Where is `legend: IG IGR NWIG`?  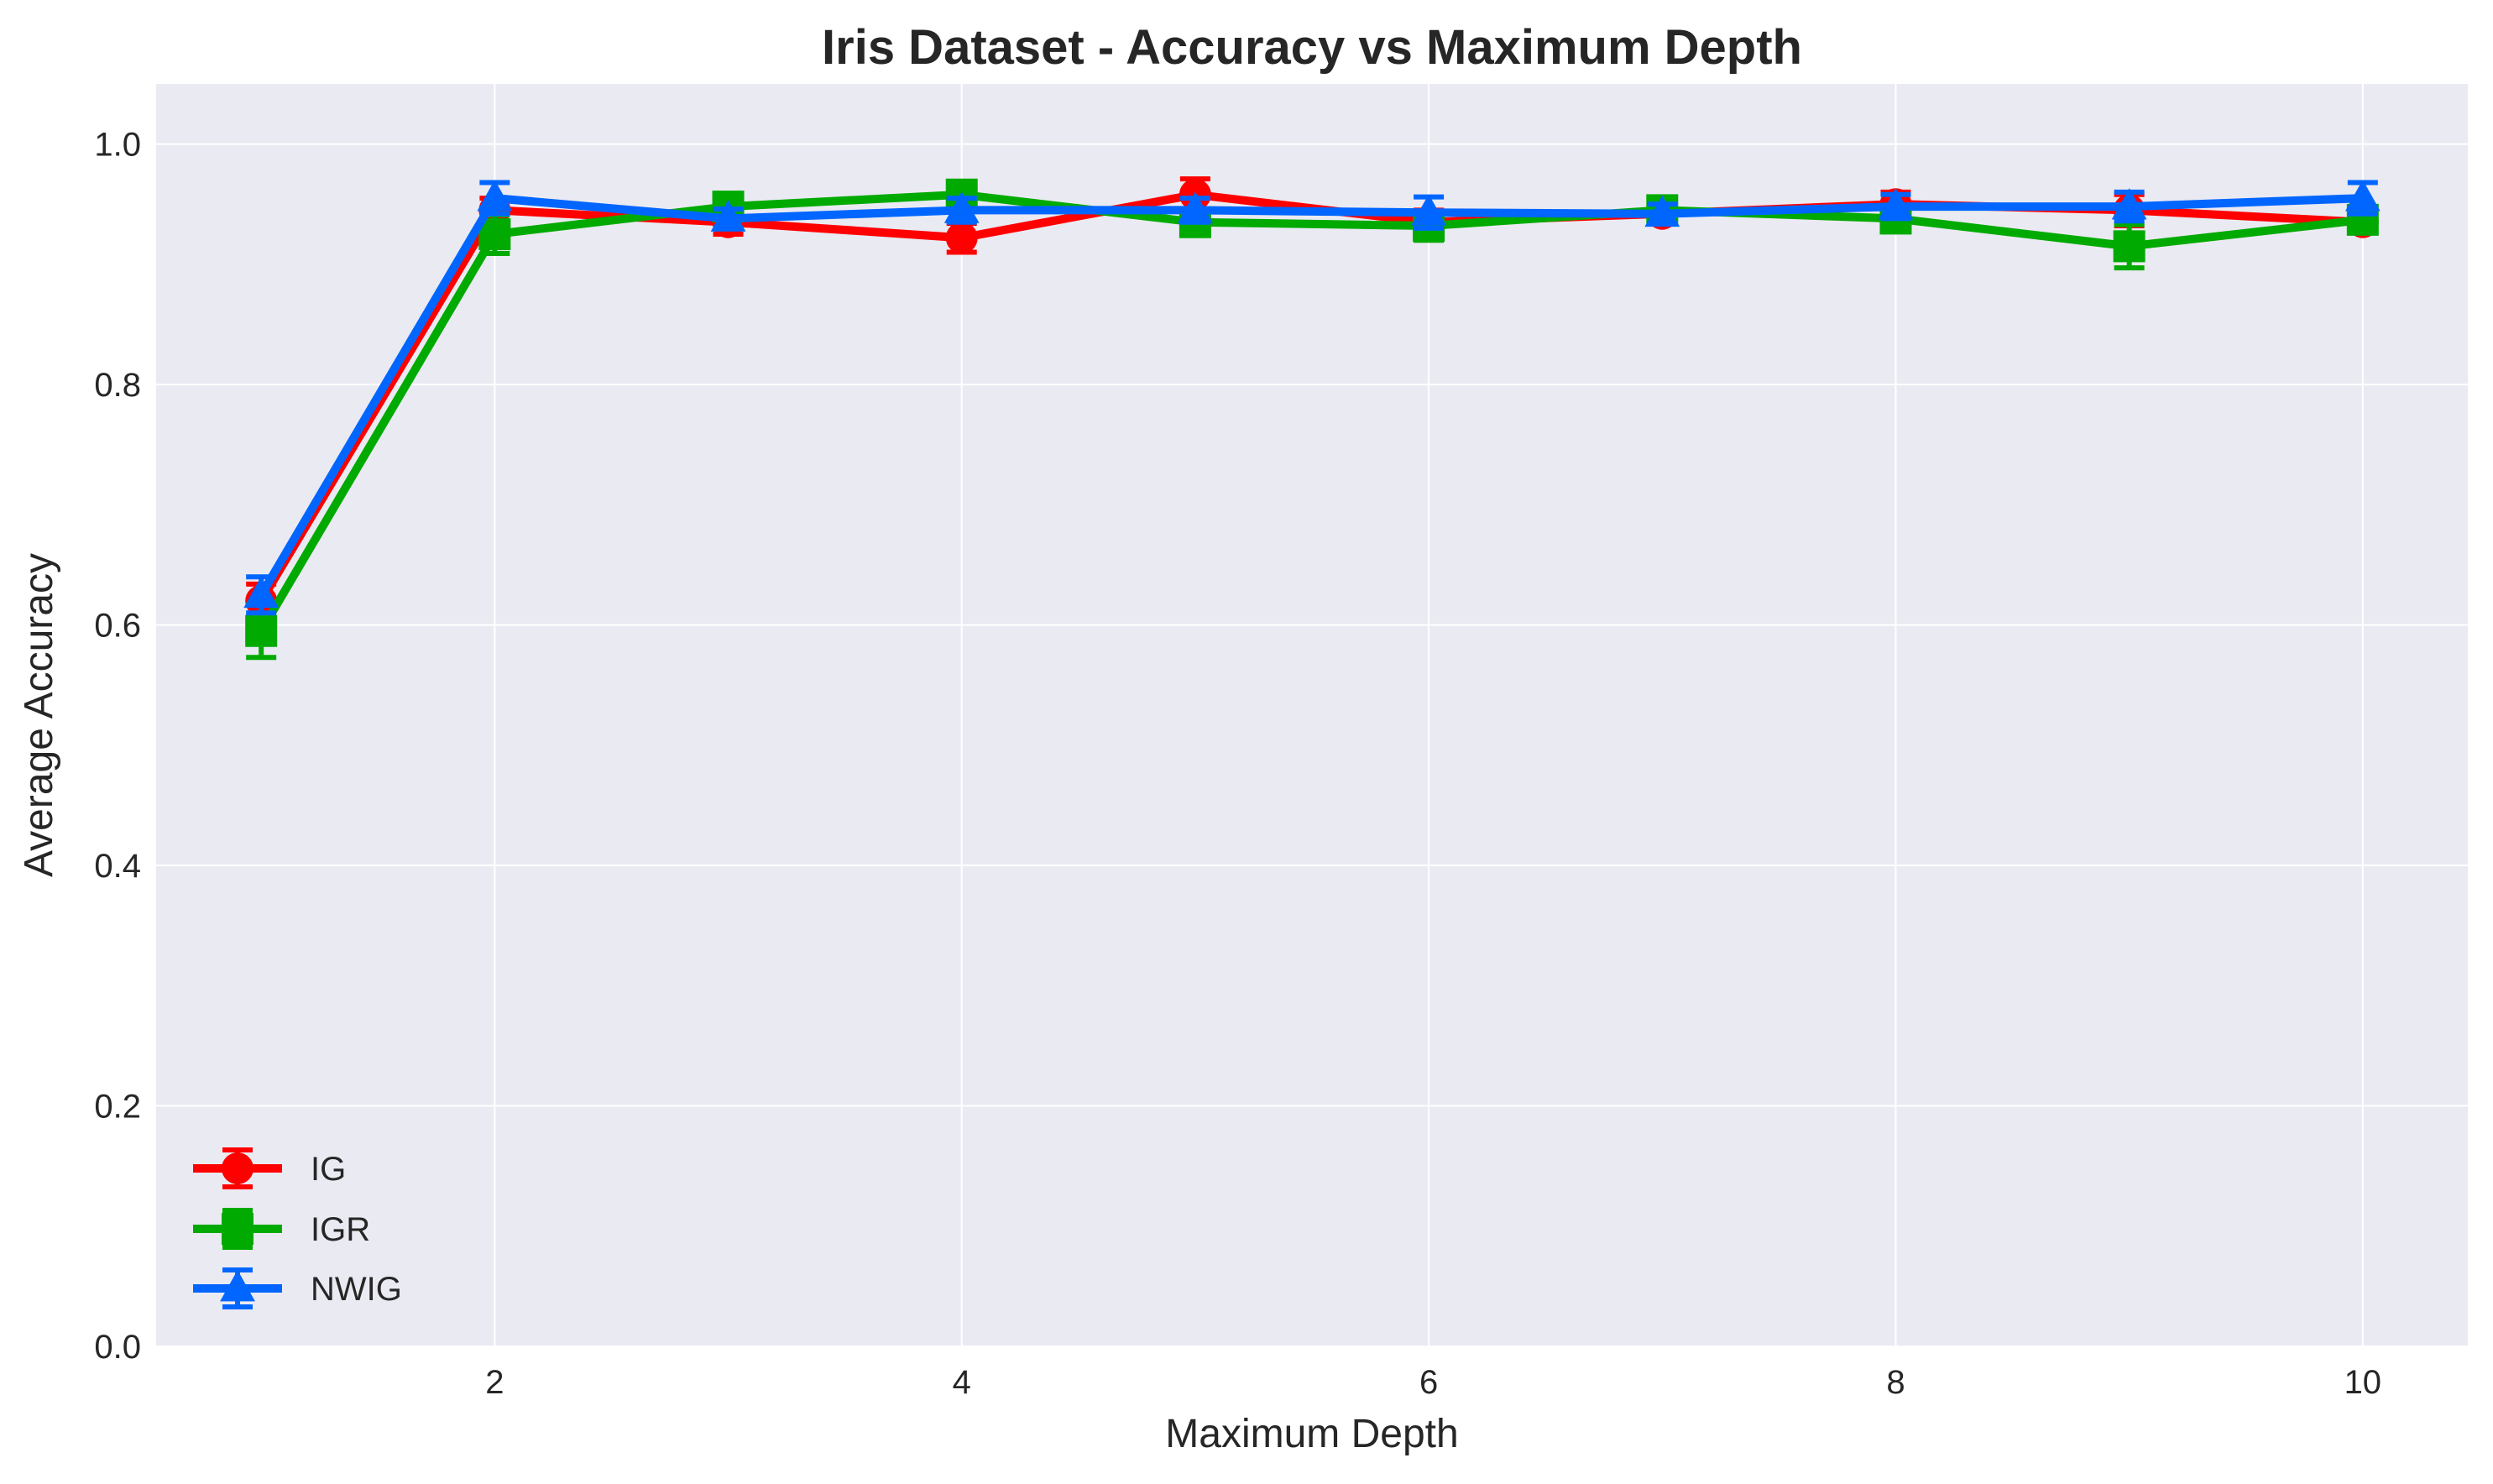
legend: IG IGR NWIG is located at coordinates (297, 1228).